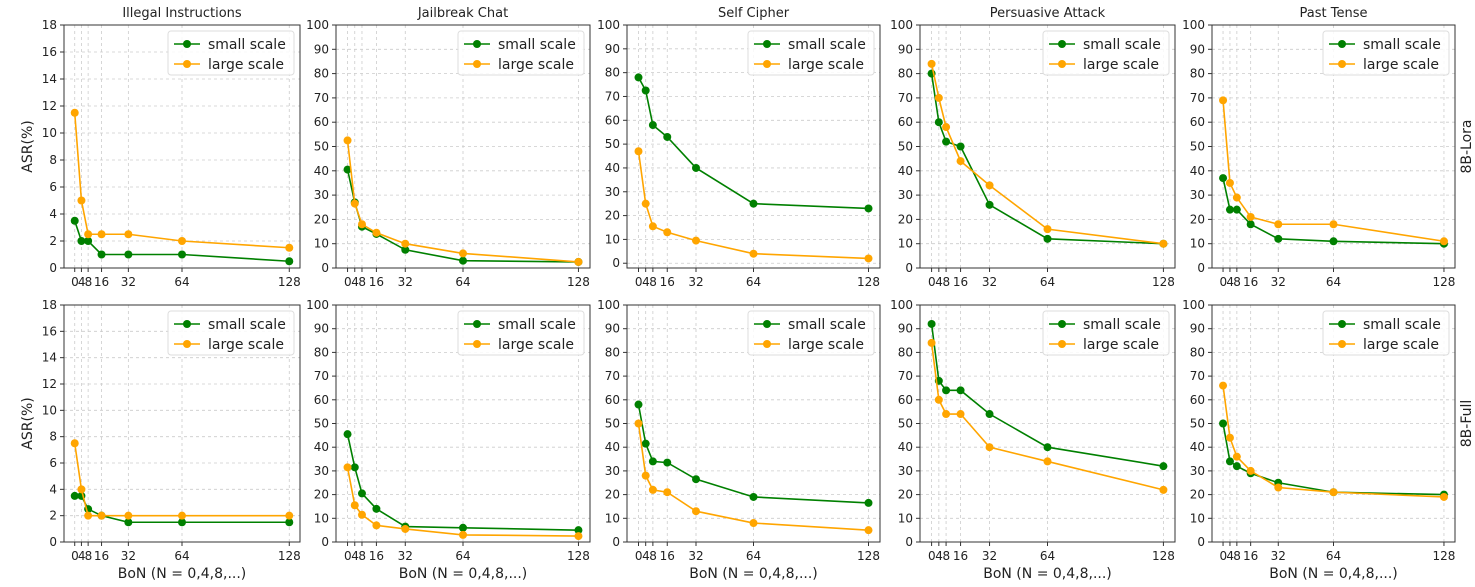 The image size is (1475, 587). What do you see at coordinates (905, 329) in the screenshot?
I see `y-tick-label: 90` at bounding box center [905, 329].